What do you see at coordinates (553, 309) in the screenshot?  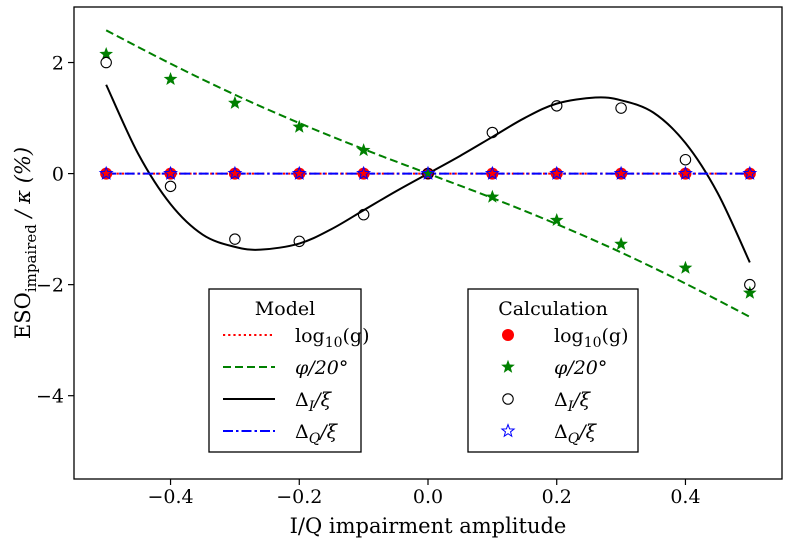 I see `legend-title: Calculation` at bounding box center [553, 309].